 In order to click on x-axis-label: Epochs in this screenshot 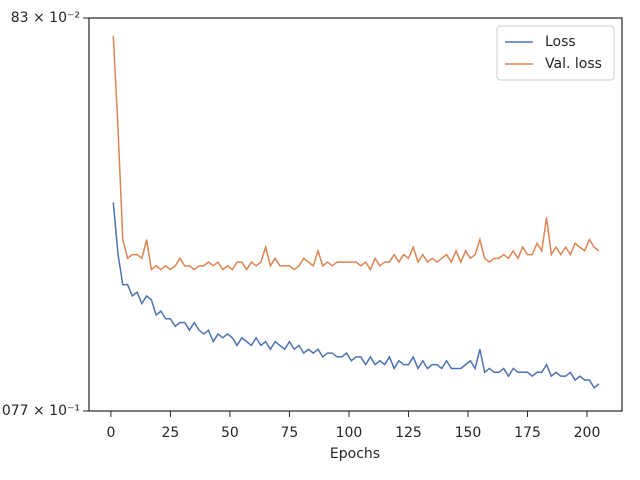, I will do `click(355, 454)`.